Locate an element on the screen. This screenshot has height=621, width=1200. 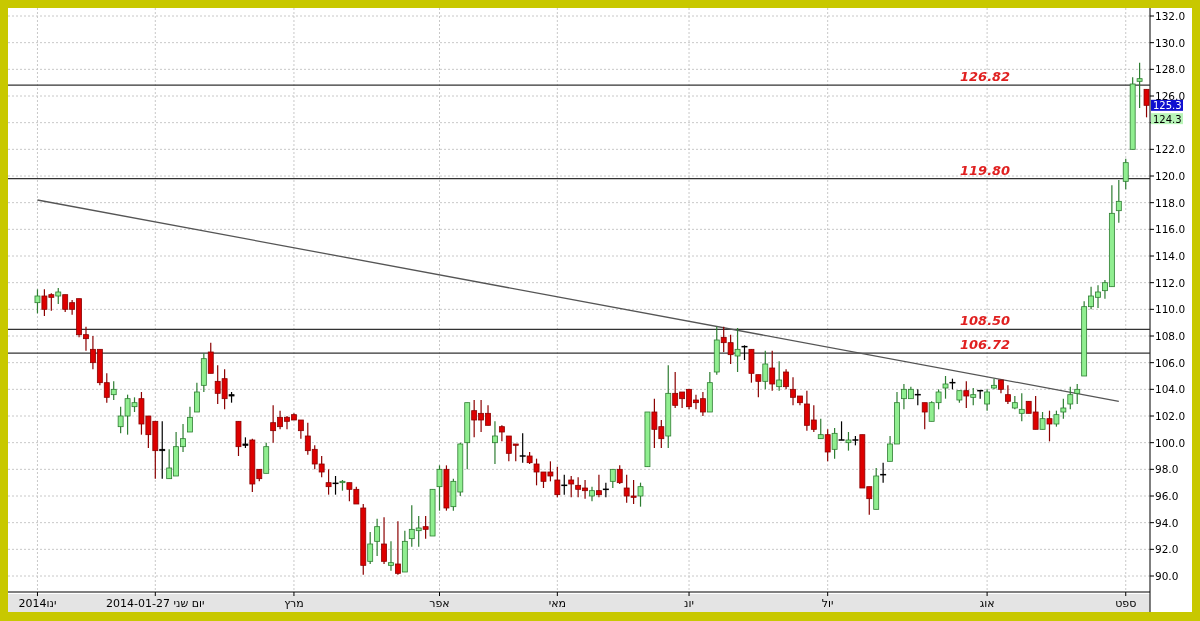
x-tick-label: יול is located at coordinates (827, 603).